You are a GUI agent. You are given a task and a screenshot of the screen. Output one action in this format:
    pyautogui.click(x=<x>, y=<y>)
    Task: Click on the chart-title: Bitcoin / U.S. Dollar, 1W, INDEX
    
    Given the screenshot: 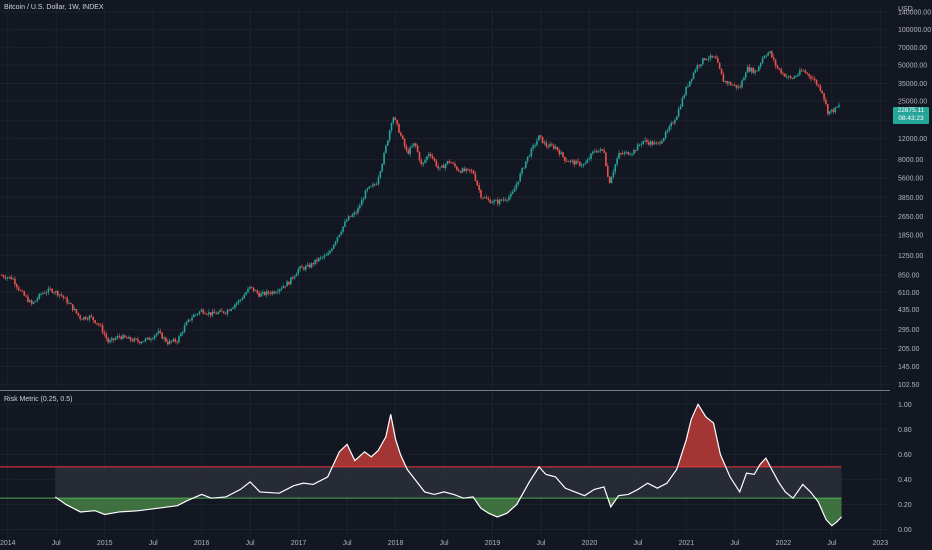 What is the action you would take?
    pyautogui.click(x=54, y=7)
    